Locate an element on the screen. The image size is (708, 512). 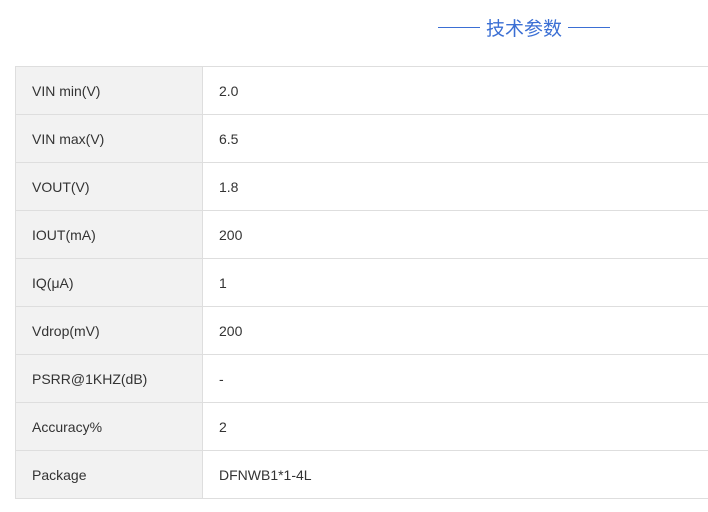
param-value: 6.5 is located at coordinates (455, 138).